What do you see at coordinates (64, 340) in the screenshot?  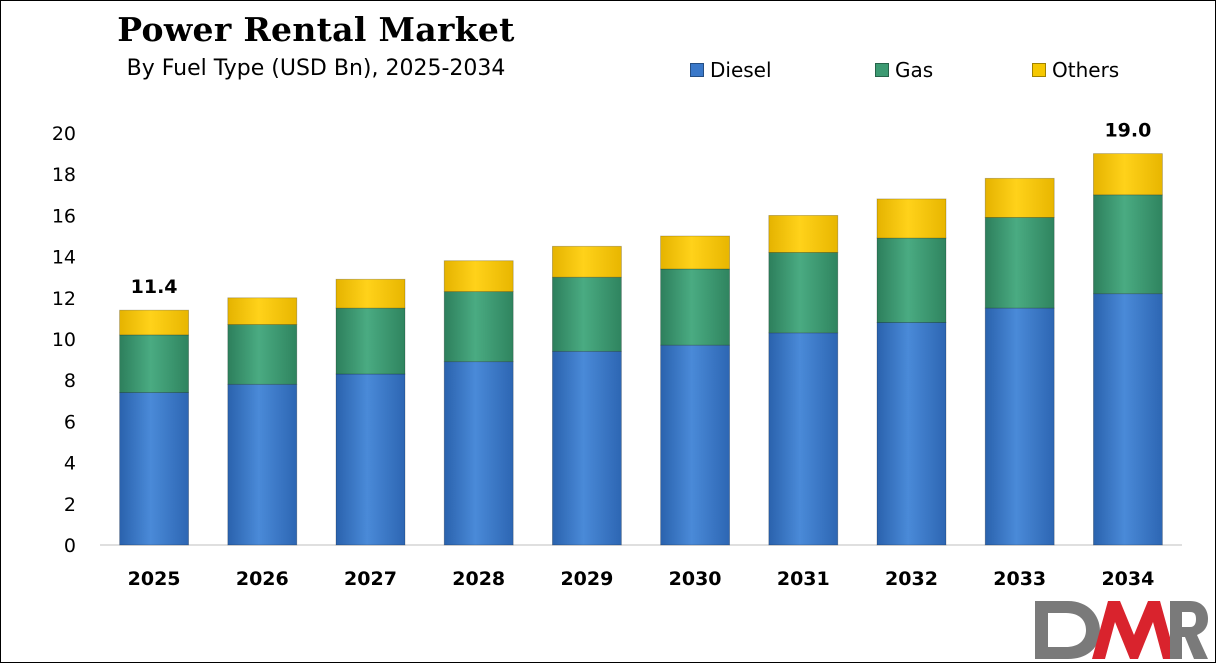 I see `y-tick-label: 10` at bounding box center [64, 340].